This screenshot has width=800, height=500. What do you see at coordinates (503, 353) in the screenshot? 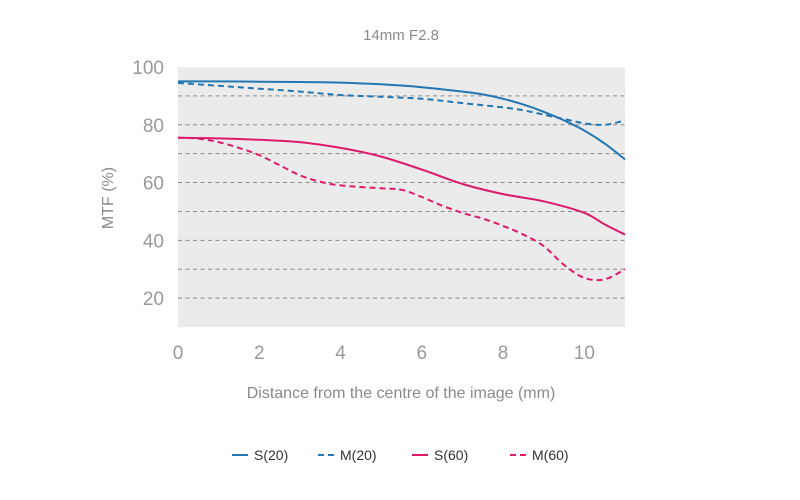
I see `x-tick-label: 8` at bounding box center [503, 353].